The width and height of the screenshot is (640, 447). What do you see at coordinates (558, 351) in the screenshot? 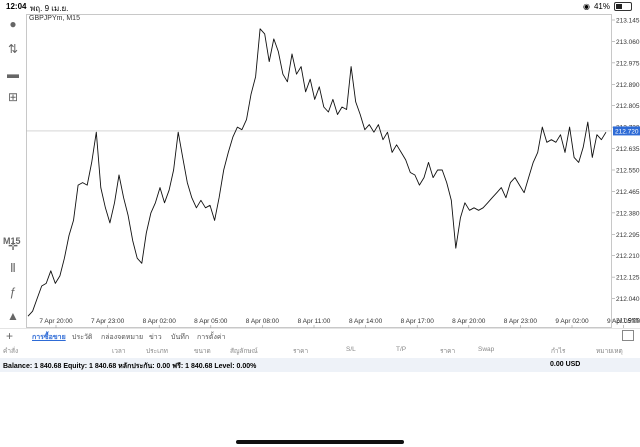
I see `col-profit: กำไร` at bounding box center [558, 351].